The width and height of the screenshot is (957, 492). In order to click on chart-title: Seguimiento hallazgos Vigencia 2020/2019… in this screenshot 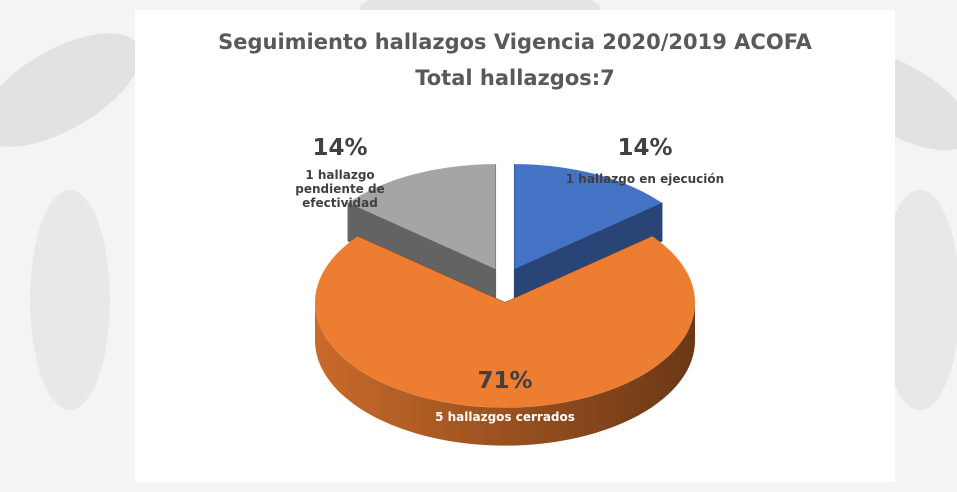, I will do `click(515, 42)`.